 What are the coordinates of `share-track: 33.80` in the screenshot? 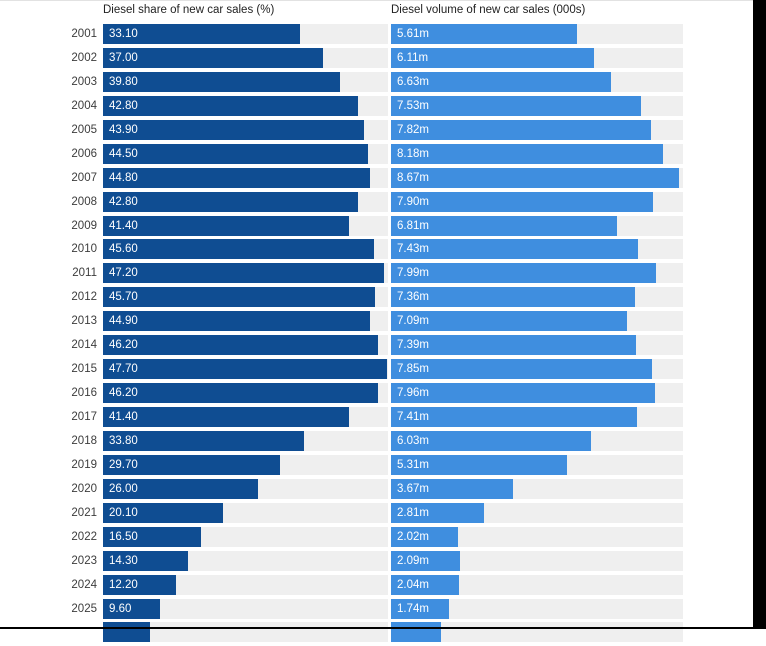 It's located at (245, 440).